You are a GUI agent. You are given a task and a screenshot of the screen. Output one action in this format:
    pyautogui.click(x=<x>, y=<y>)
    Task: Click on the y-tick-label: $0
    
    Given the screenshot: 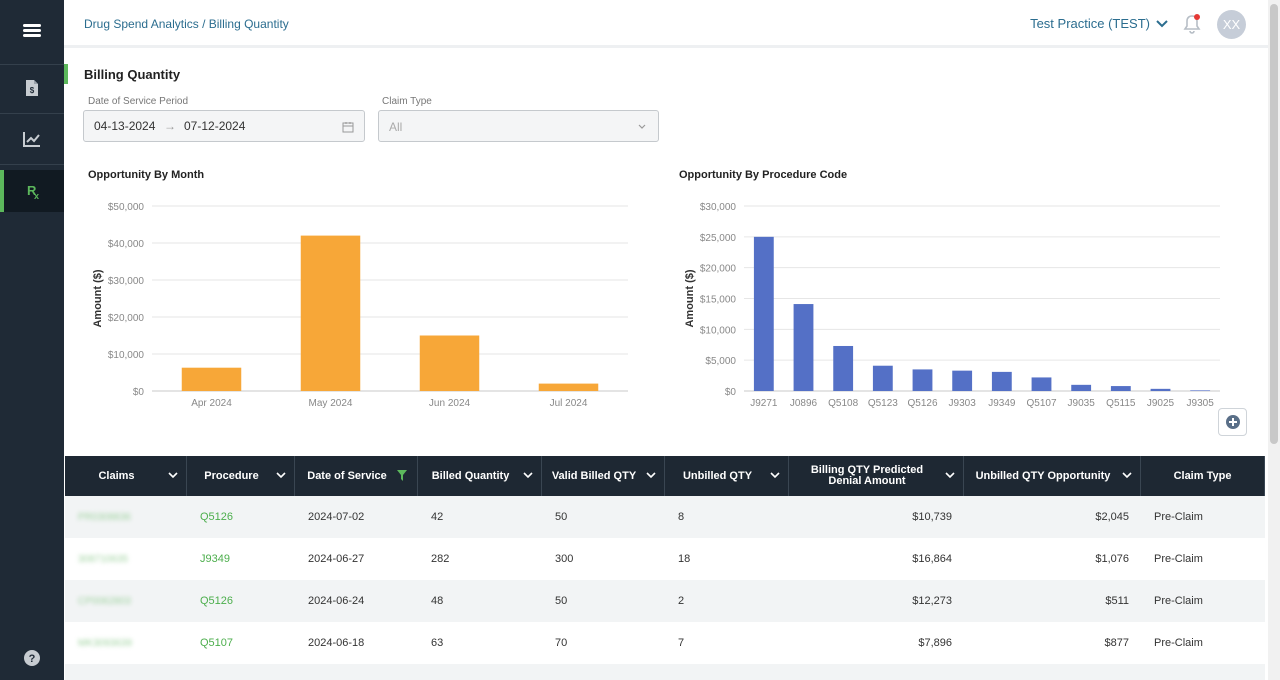 What is the action you would take?
    pyautogui.click(x=139, y=392)
    